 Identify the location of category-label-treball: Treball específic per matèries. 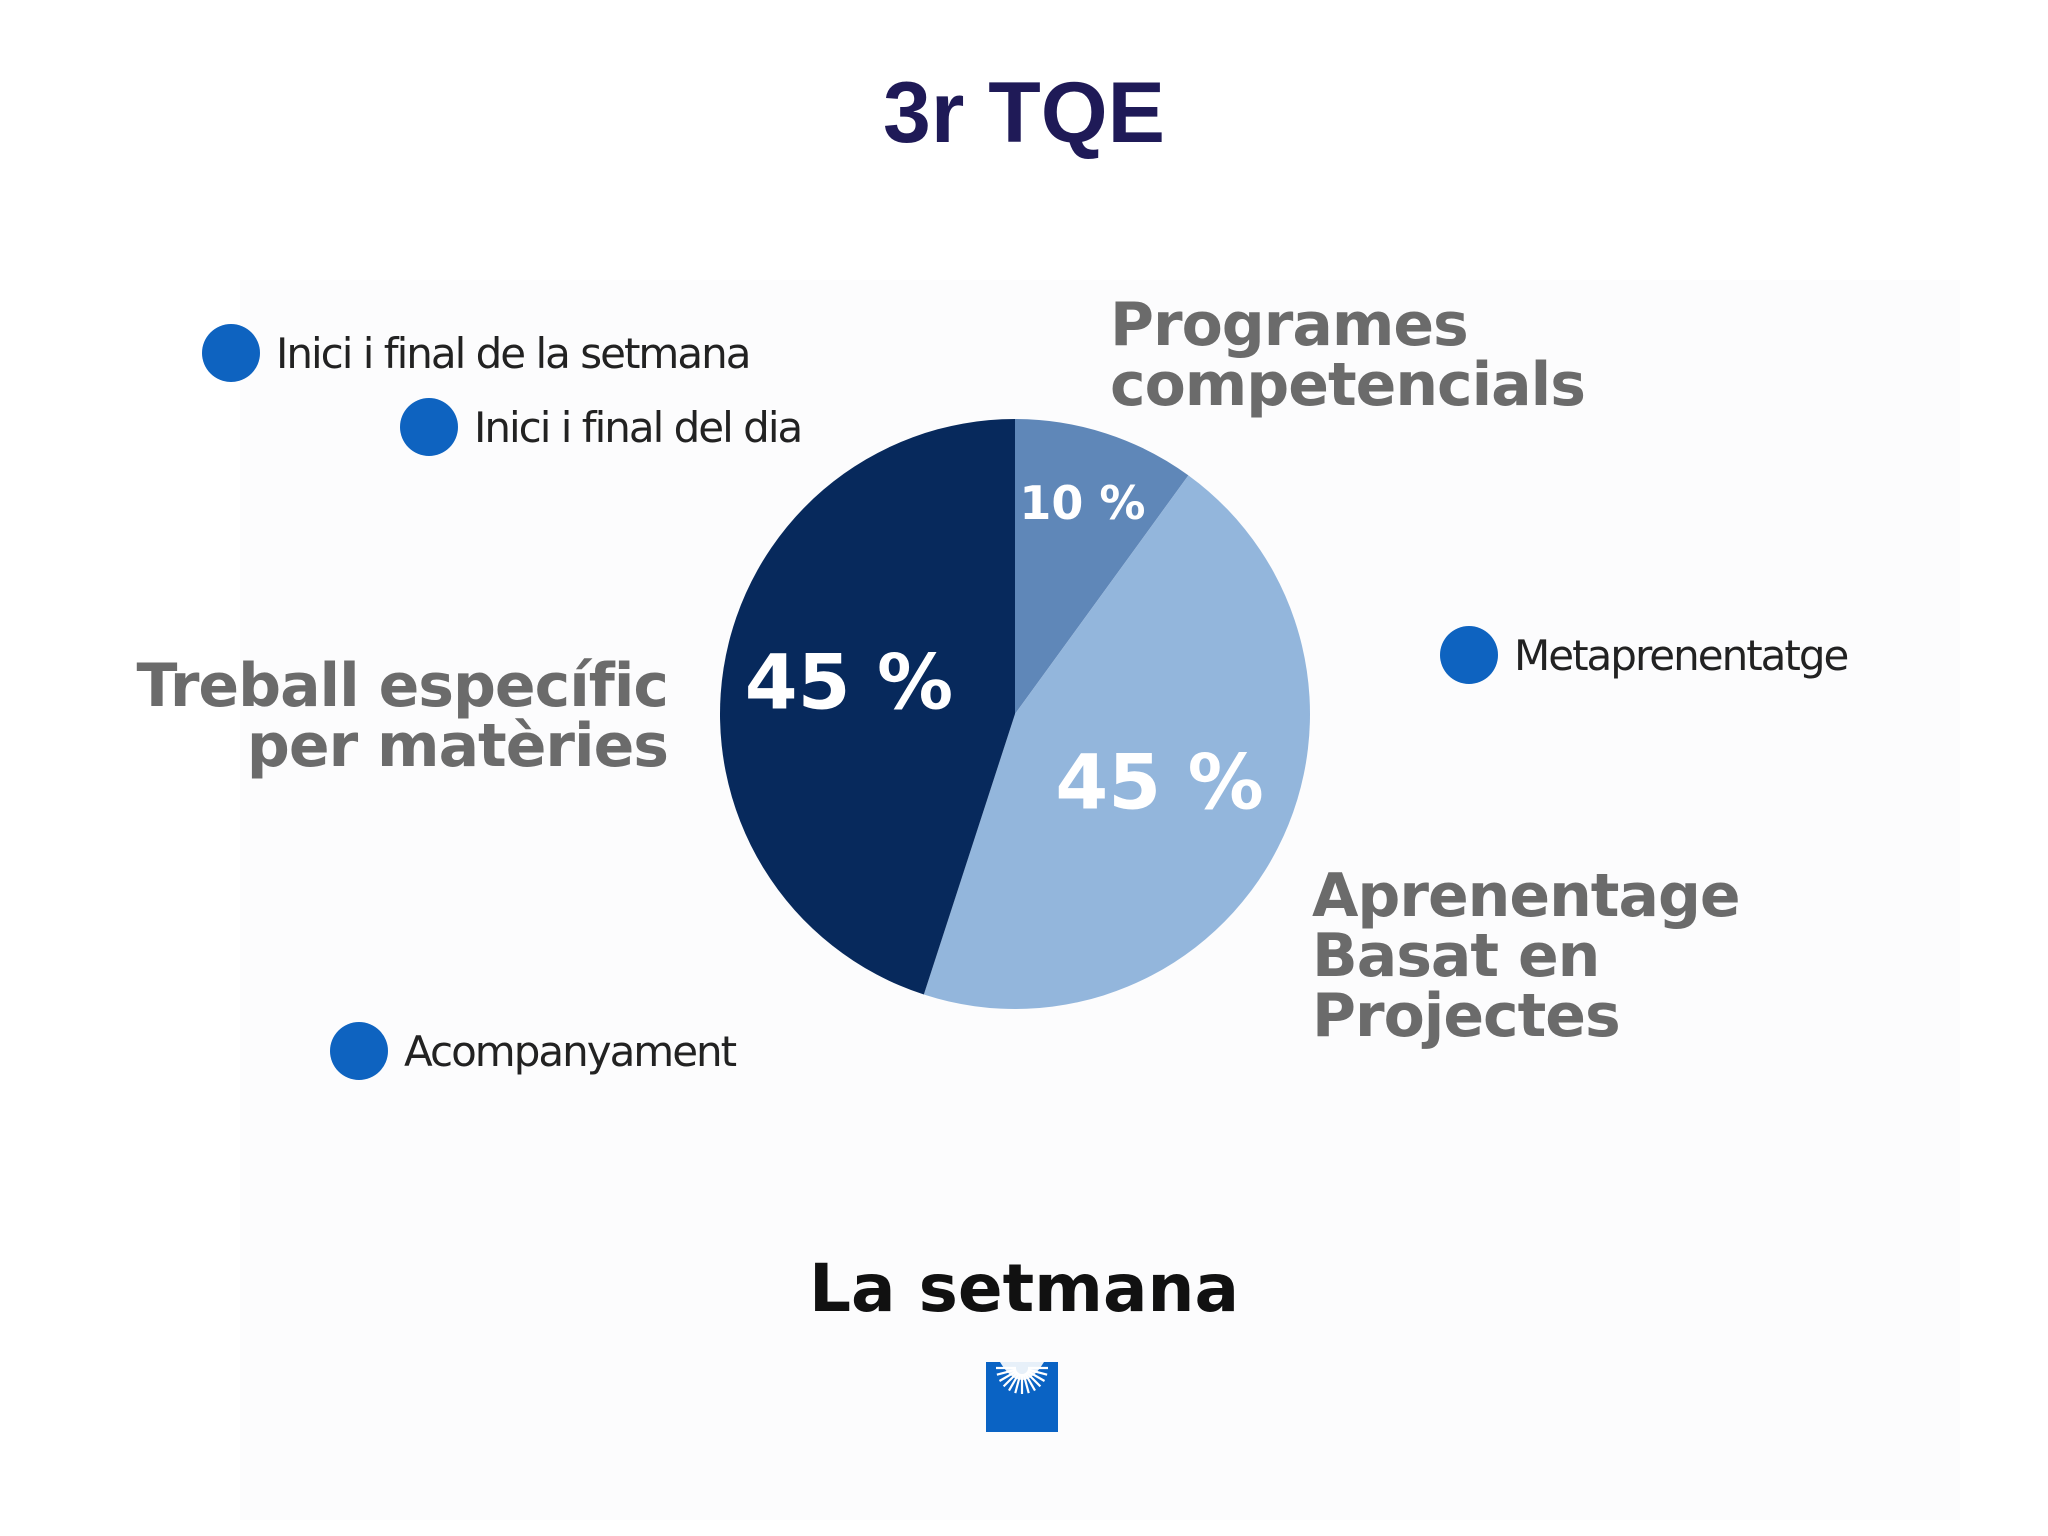
(403, 716).